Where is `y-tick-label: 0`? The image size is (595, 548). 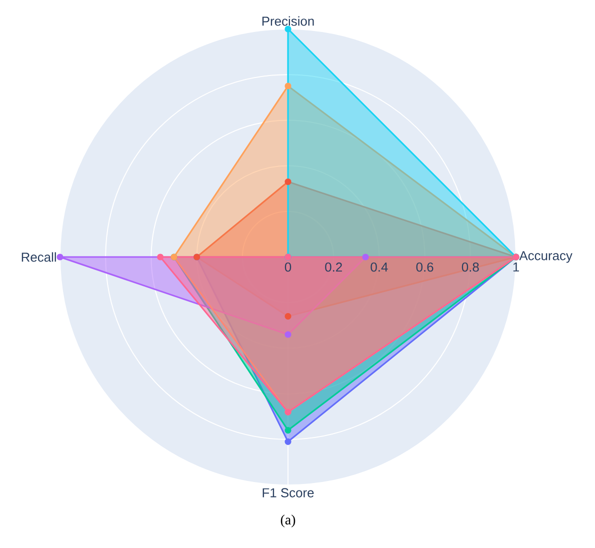
y-tick-label: 0 is located at coordinates (288, 267).